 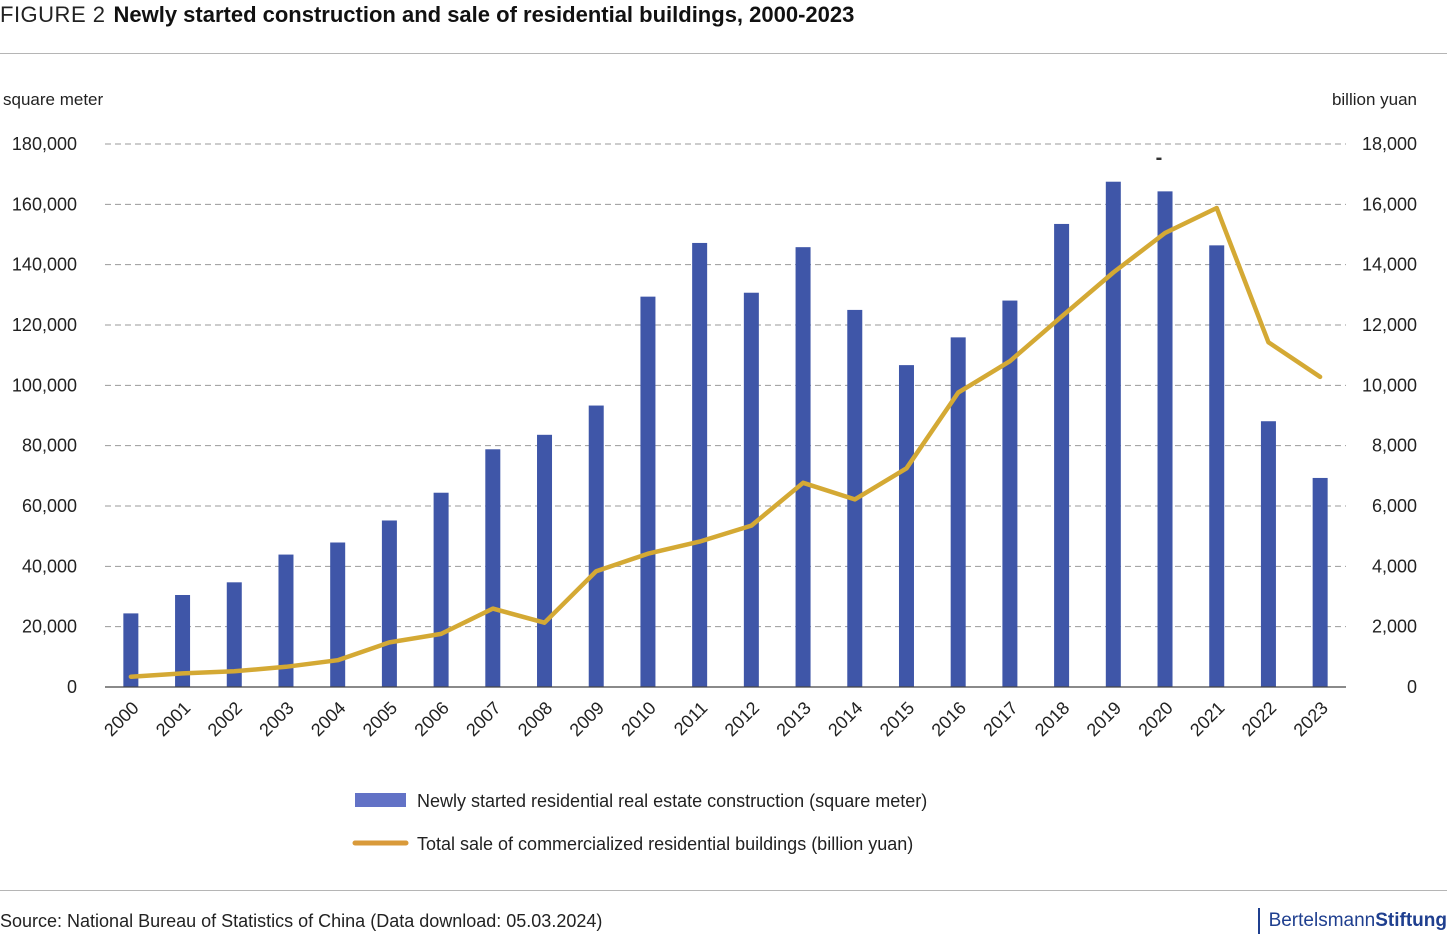 What do you see at coordinates (49, 446) in the screenshot?
I see `y-tick-label-left: 80,000` at bounding box center [49, 446].